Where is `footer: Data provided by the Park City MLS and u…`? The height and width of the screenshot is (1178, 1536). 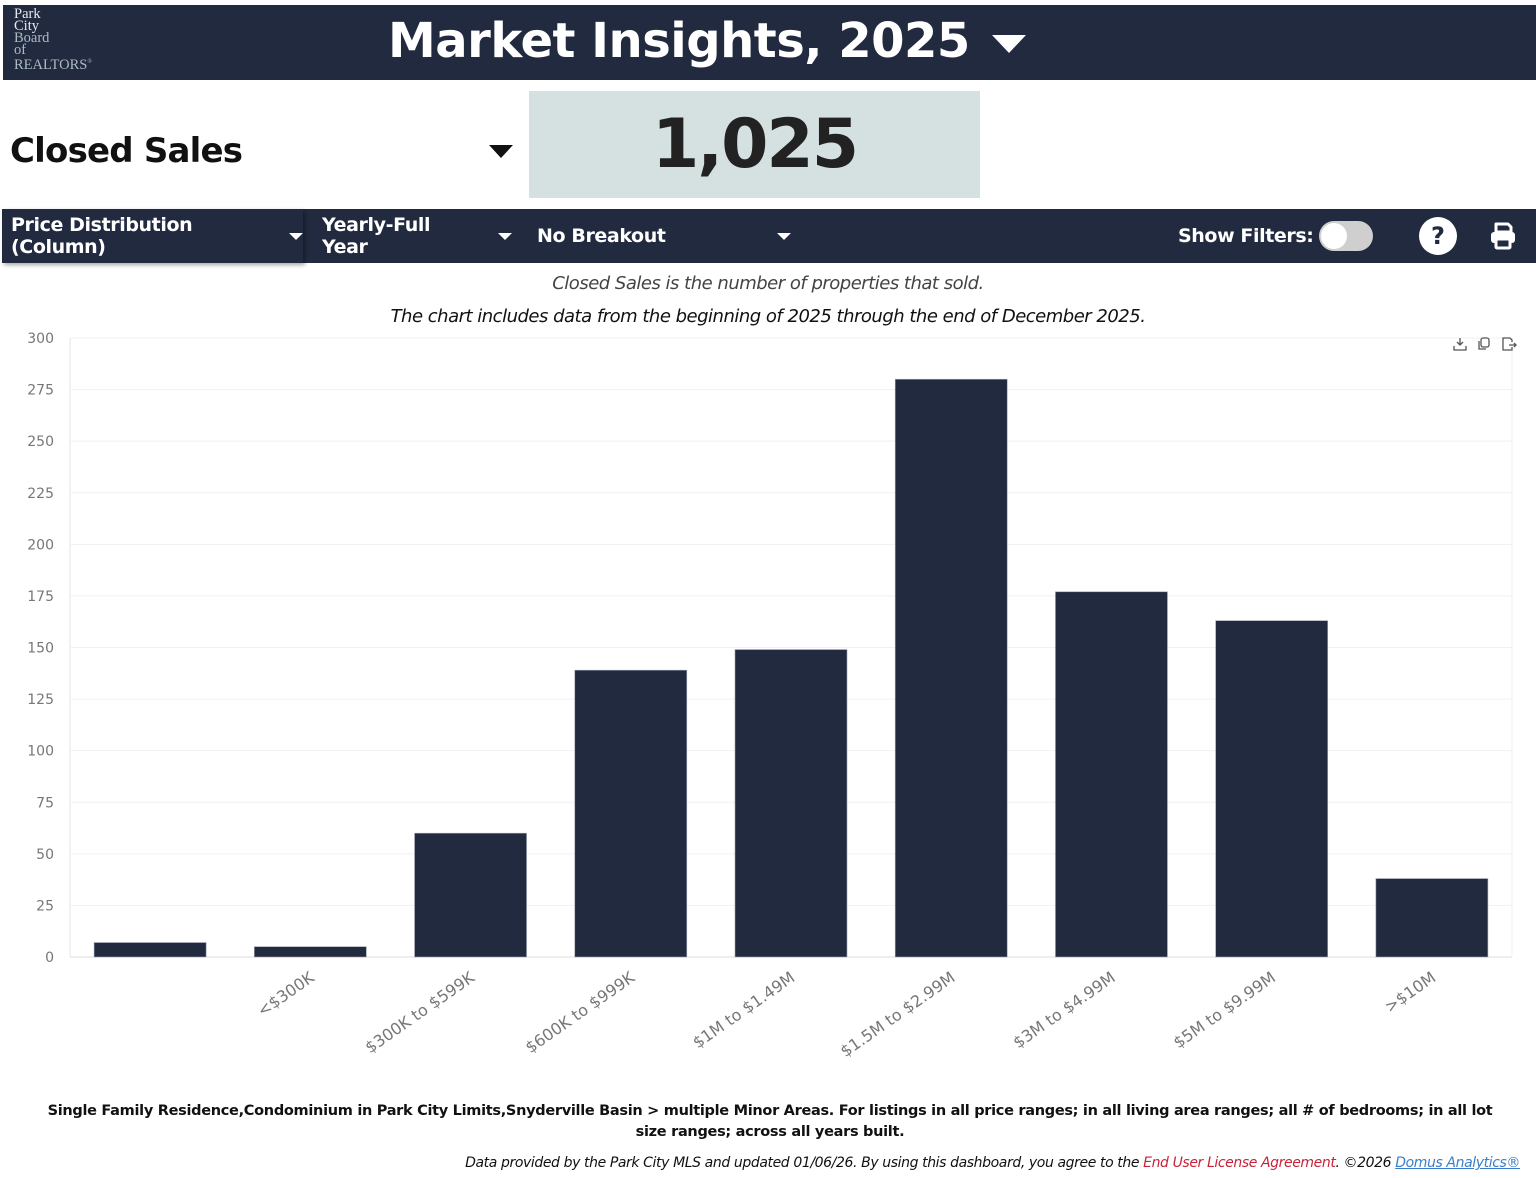 footer: Data provided by the Park City MLS and u… is located at coordinates (992, 1163).